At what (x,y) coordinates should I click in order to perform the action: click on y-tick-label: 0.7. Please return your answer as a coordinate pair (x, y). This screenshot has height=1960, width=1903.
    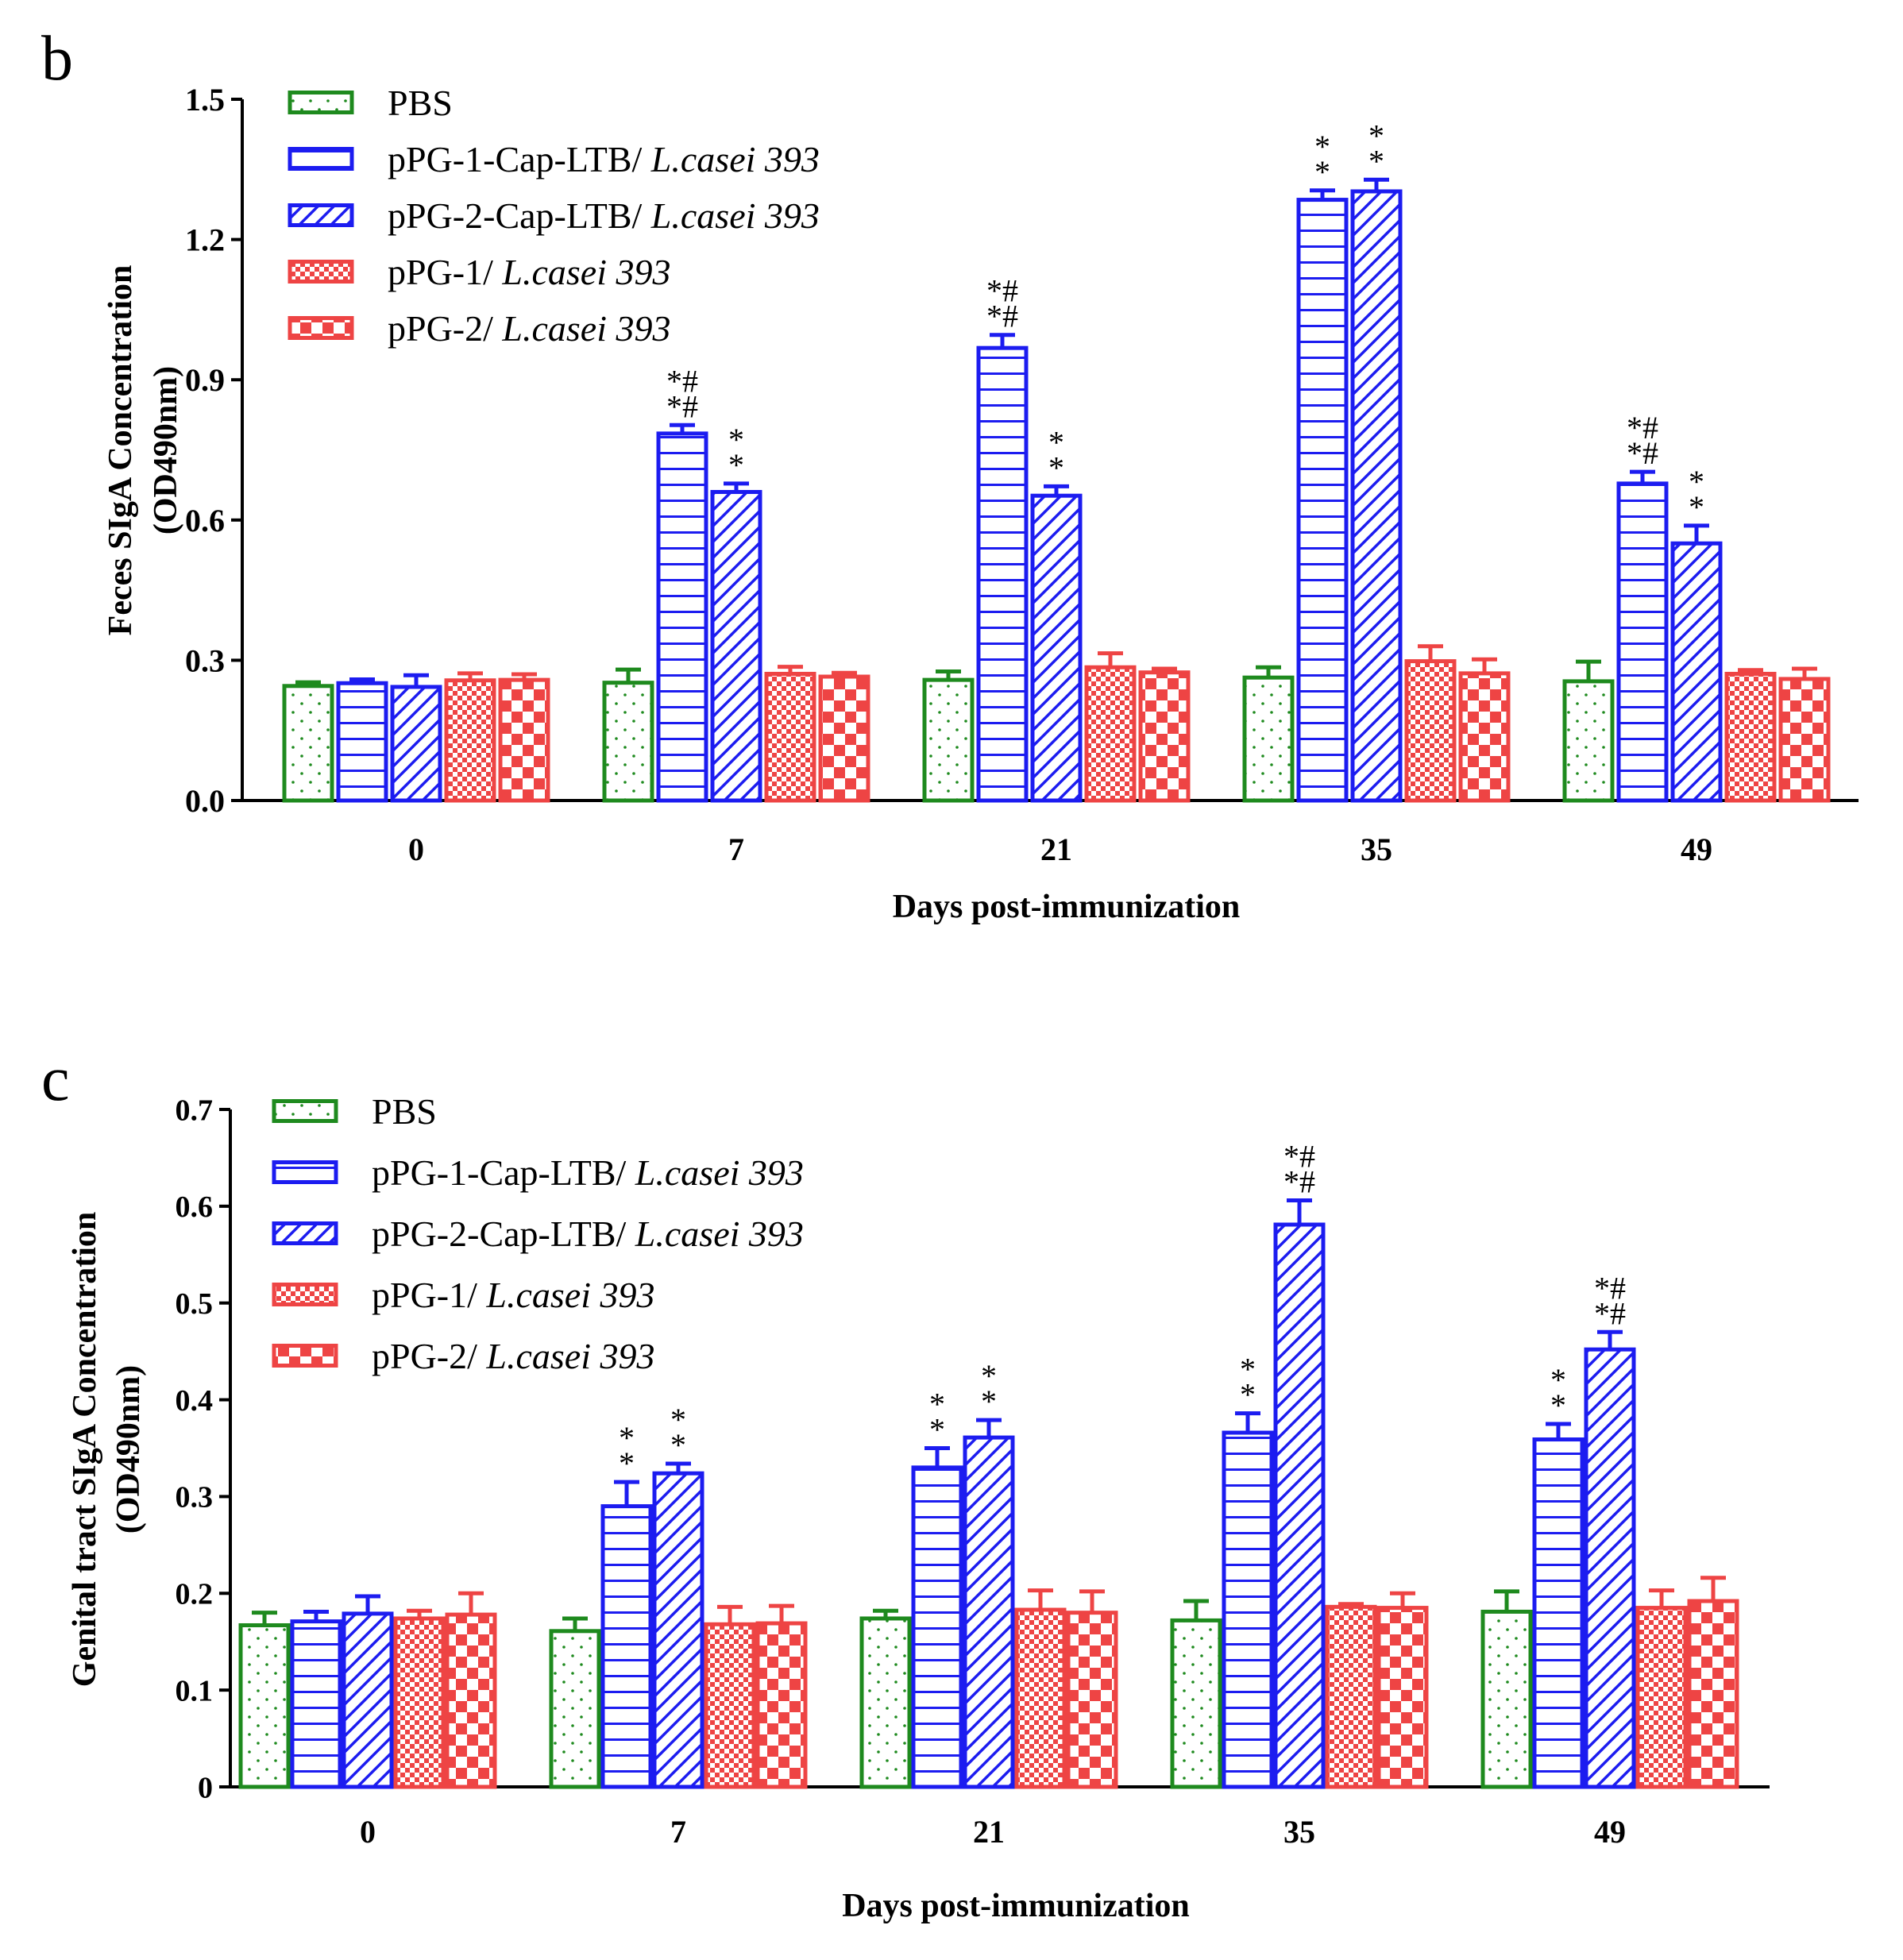
    Looking at the image, I should click on (195, 1110).